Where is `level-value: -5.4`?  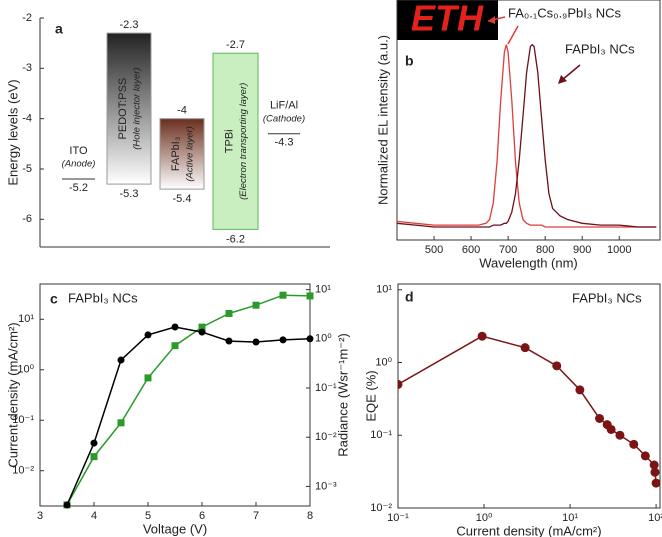
level-value: -5.4 is located at coordinates (182, 199).